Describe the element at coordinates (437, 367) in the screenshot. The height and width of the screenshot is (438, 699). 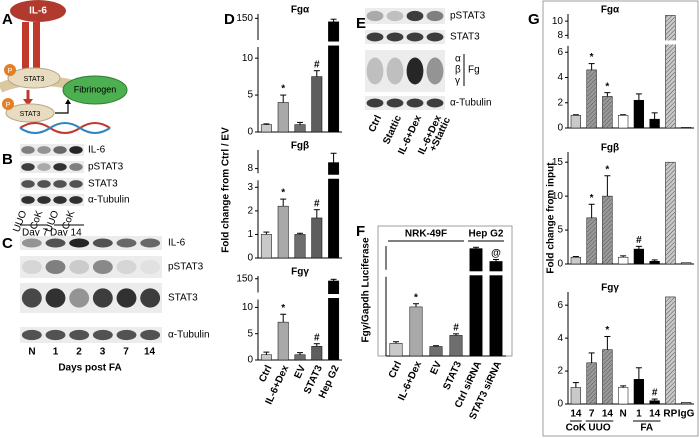
I see `x-tick-label: EV` at that location.